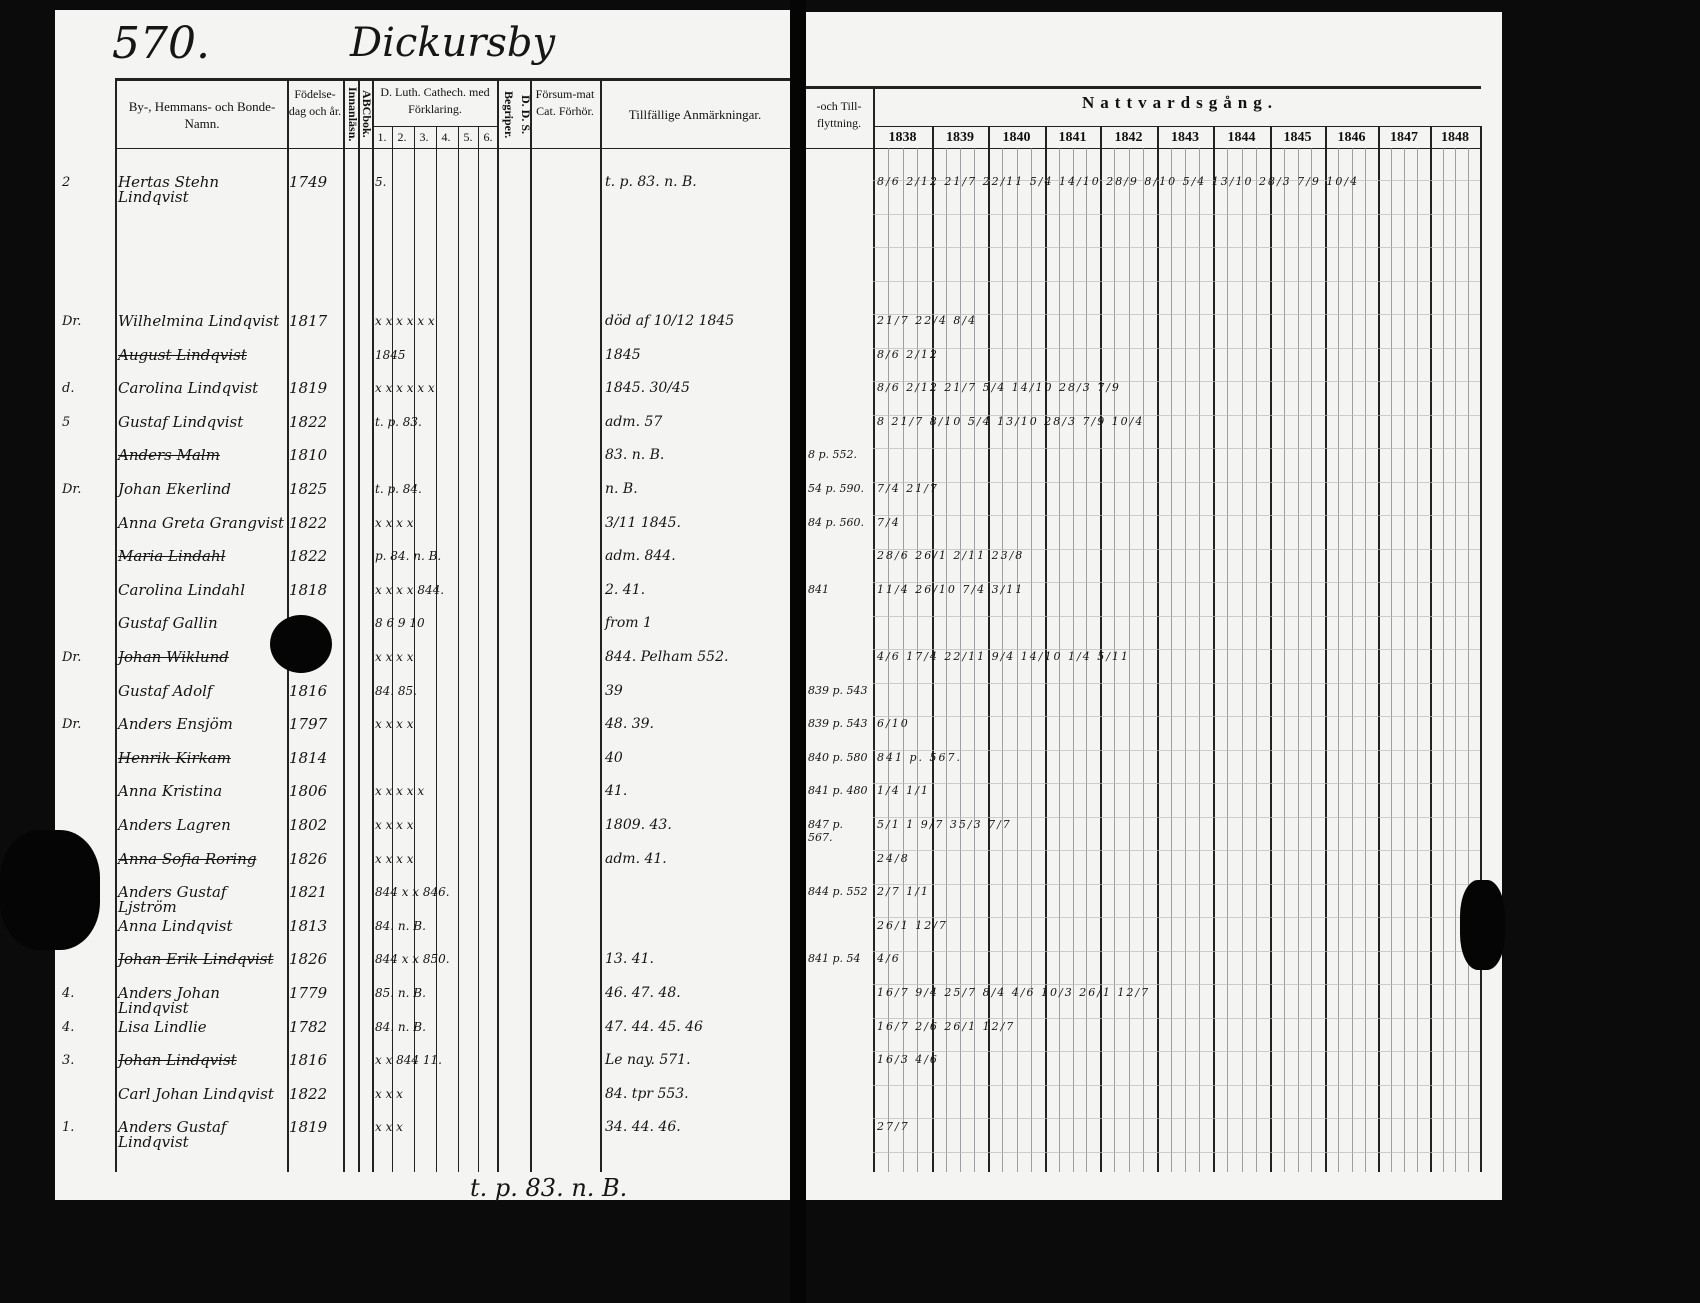 Image resolution: width=1700 pixels, height=1303 pixels. Describe the element at coordinates (818, 589) in the screenshot. I see `moving-note: 841` at that location.